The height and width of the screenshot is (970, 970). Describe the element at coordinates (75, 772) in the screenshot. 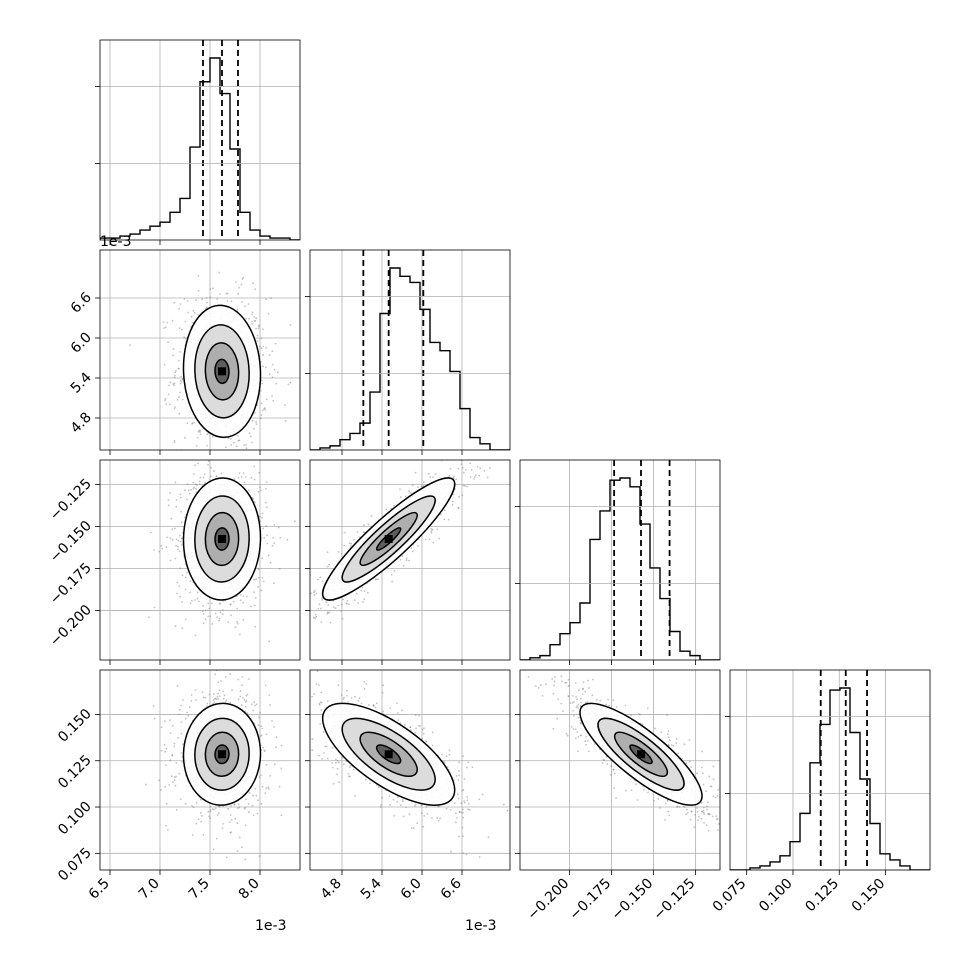

I see `y-tick-label: 0.125` at that location.